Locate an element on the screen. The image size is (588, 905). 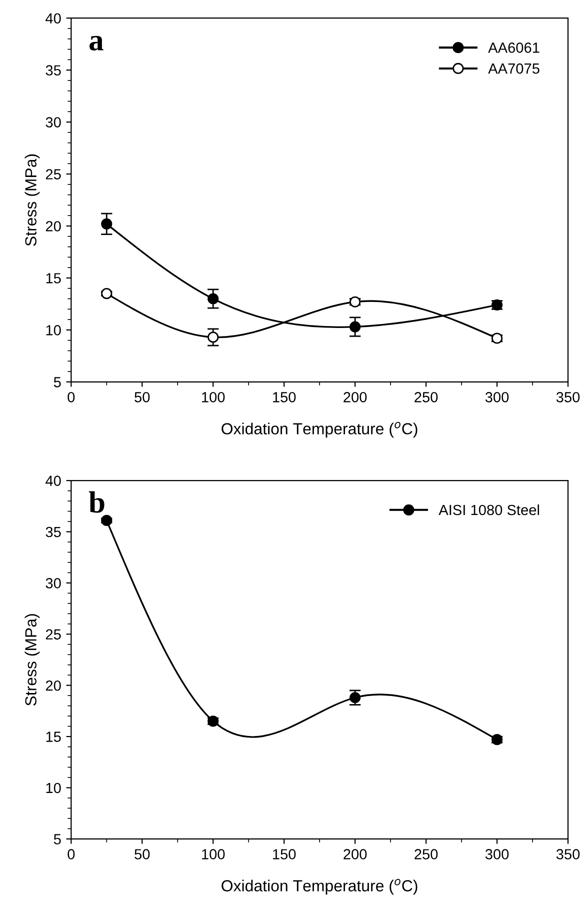
legend-label: AA6061 is located at coordinates (514, 47).